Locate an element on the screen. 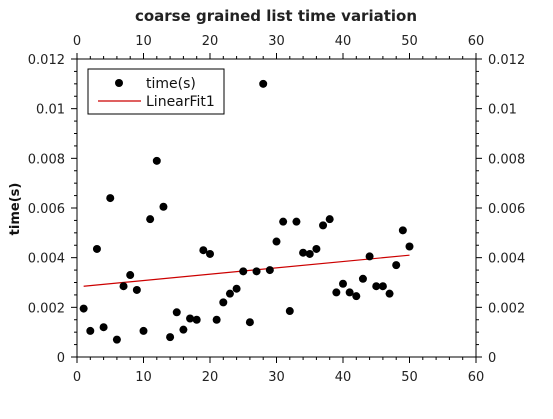 The width and height of the screenshot is (553, 419). x-tick-label-top: 40 is located at coordinates (343, 41).